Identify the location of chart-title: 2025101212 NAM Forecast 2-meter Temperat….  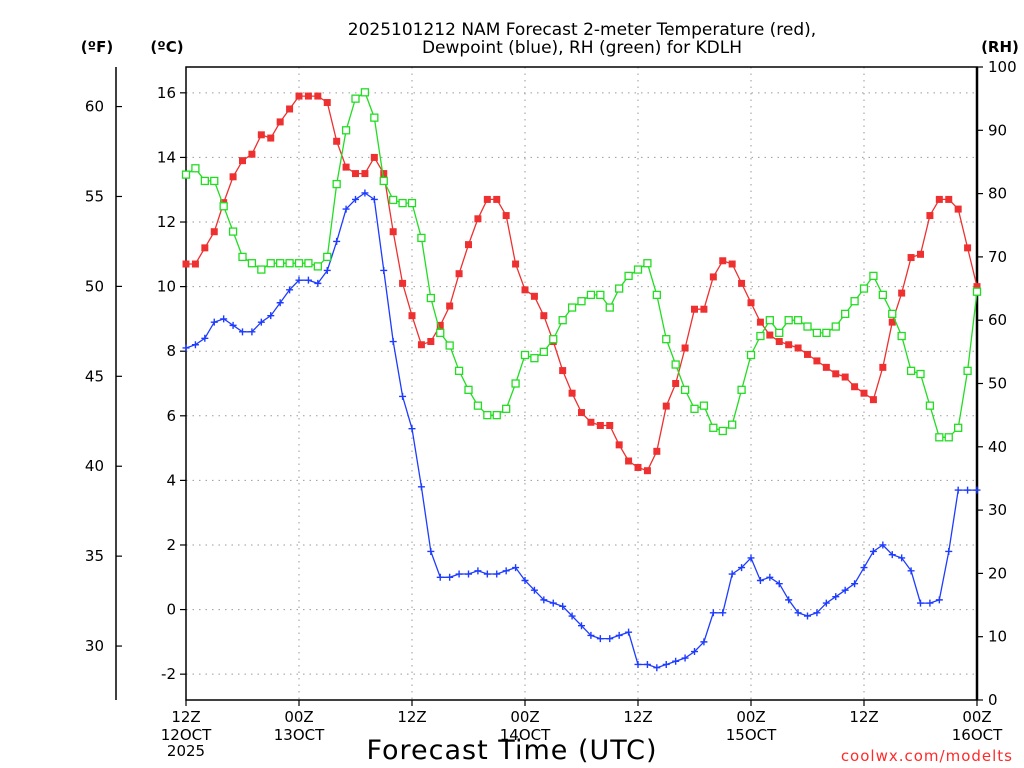
(582, 30).